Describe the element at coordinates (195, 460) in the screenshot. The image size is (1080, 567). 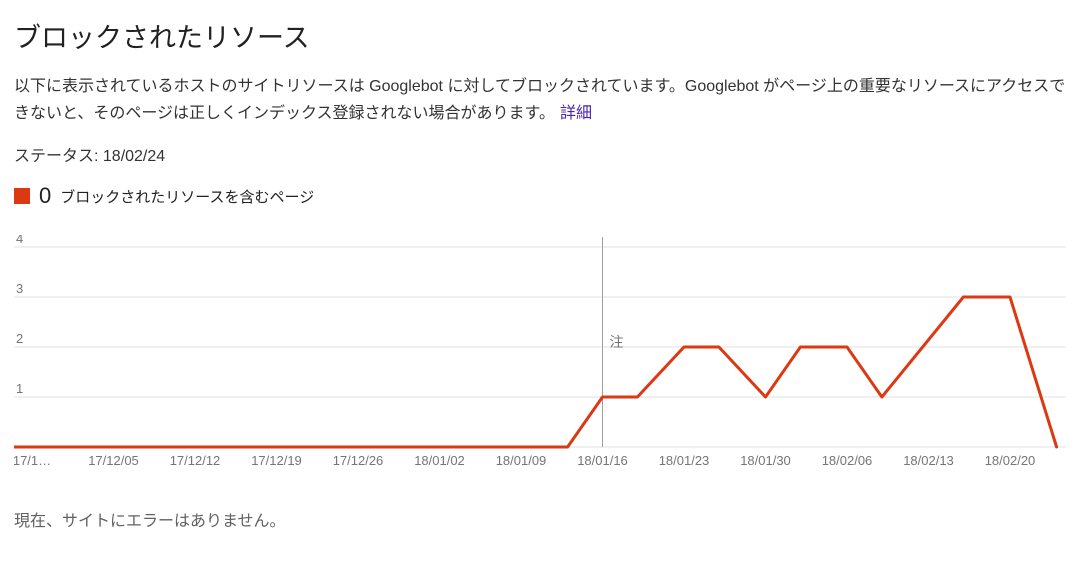
I see `svg-text: 17/12/12` at that location.